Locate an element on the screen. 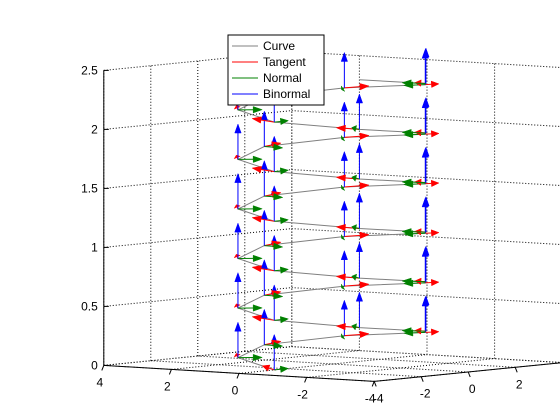  legend: Curve Tangent Normal Binormal is located at coordinates (276, 70).